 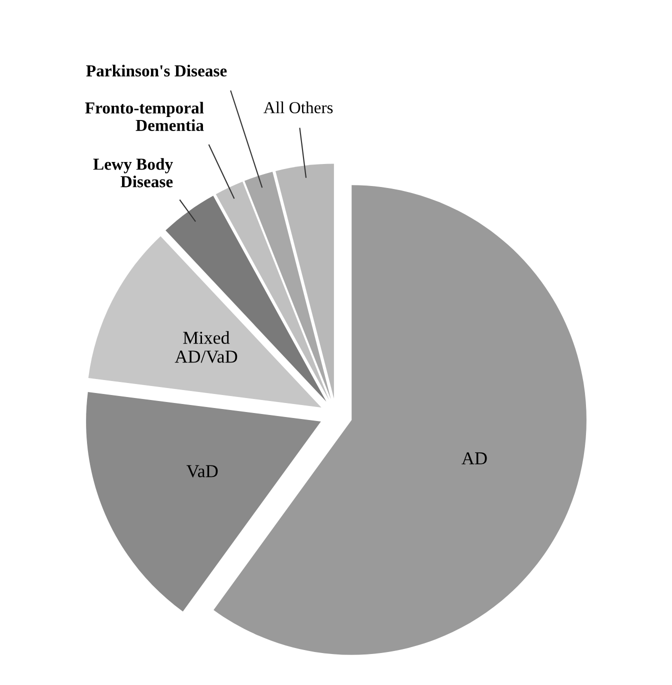 What do you see at coordinates (202, 471) in the screenshot?
I see `slice-label: VaD` at bounding box center [202, 471].